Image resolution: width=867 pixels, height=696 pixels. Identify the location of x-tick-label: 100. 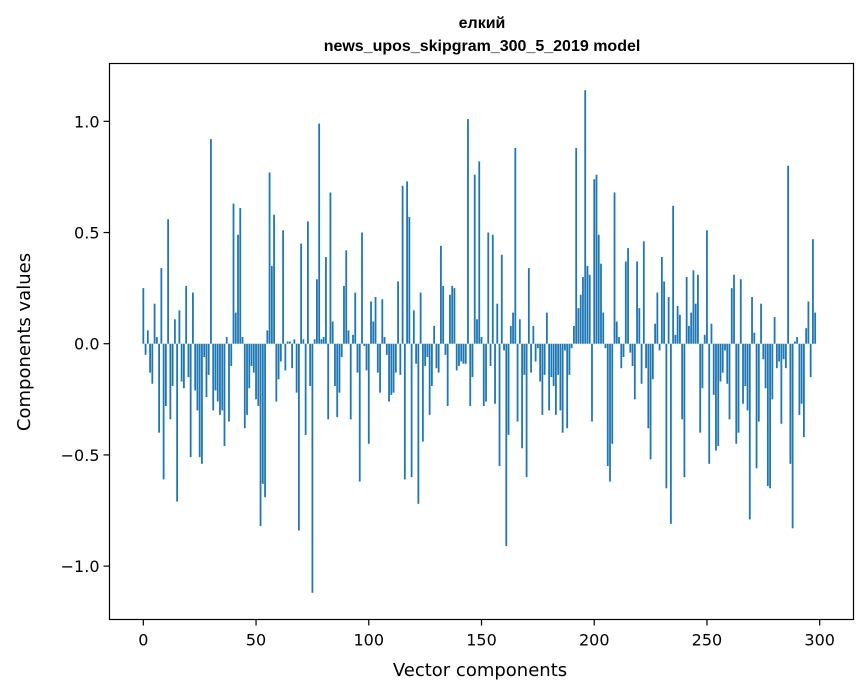
(368, 640).